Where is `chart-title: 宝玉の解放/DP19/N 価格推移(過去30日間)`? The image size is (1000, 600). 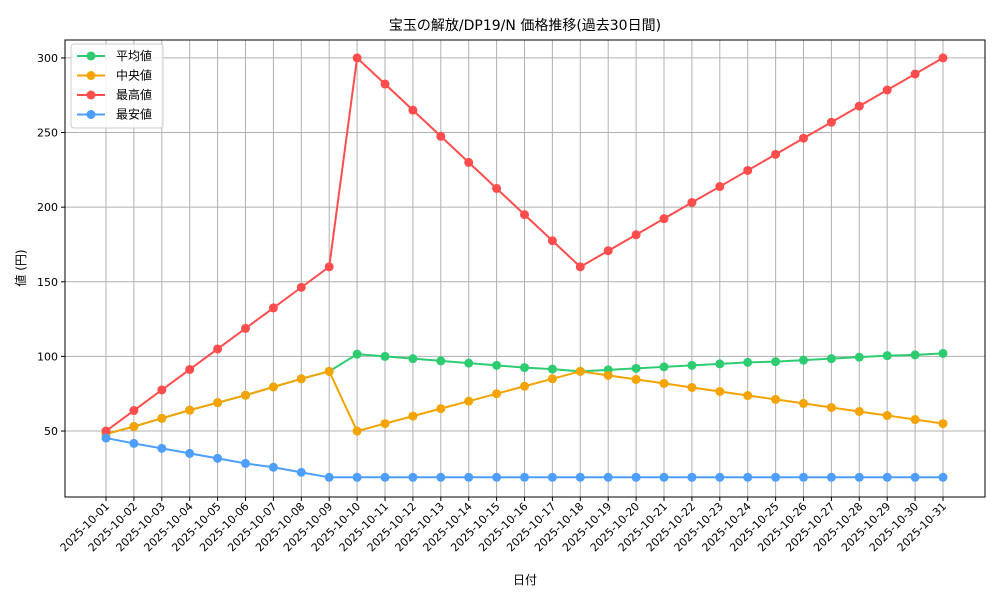
chart-title: 宝玉の解放/DP19/N 価格推移(過去30日間) is located at coordinates (525, 26).